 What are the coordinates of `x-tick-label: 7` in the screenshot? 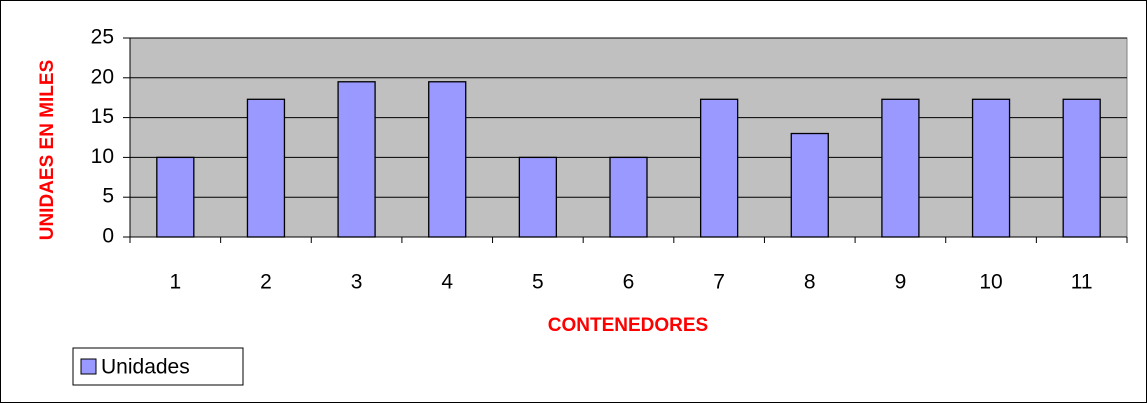 It's located at (719, 282).